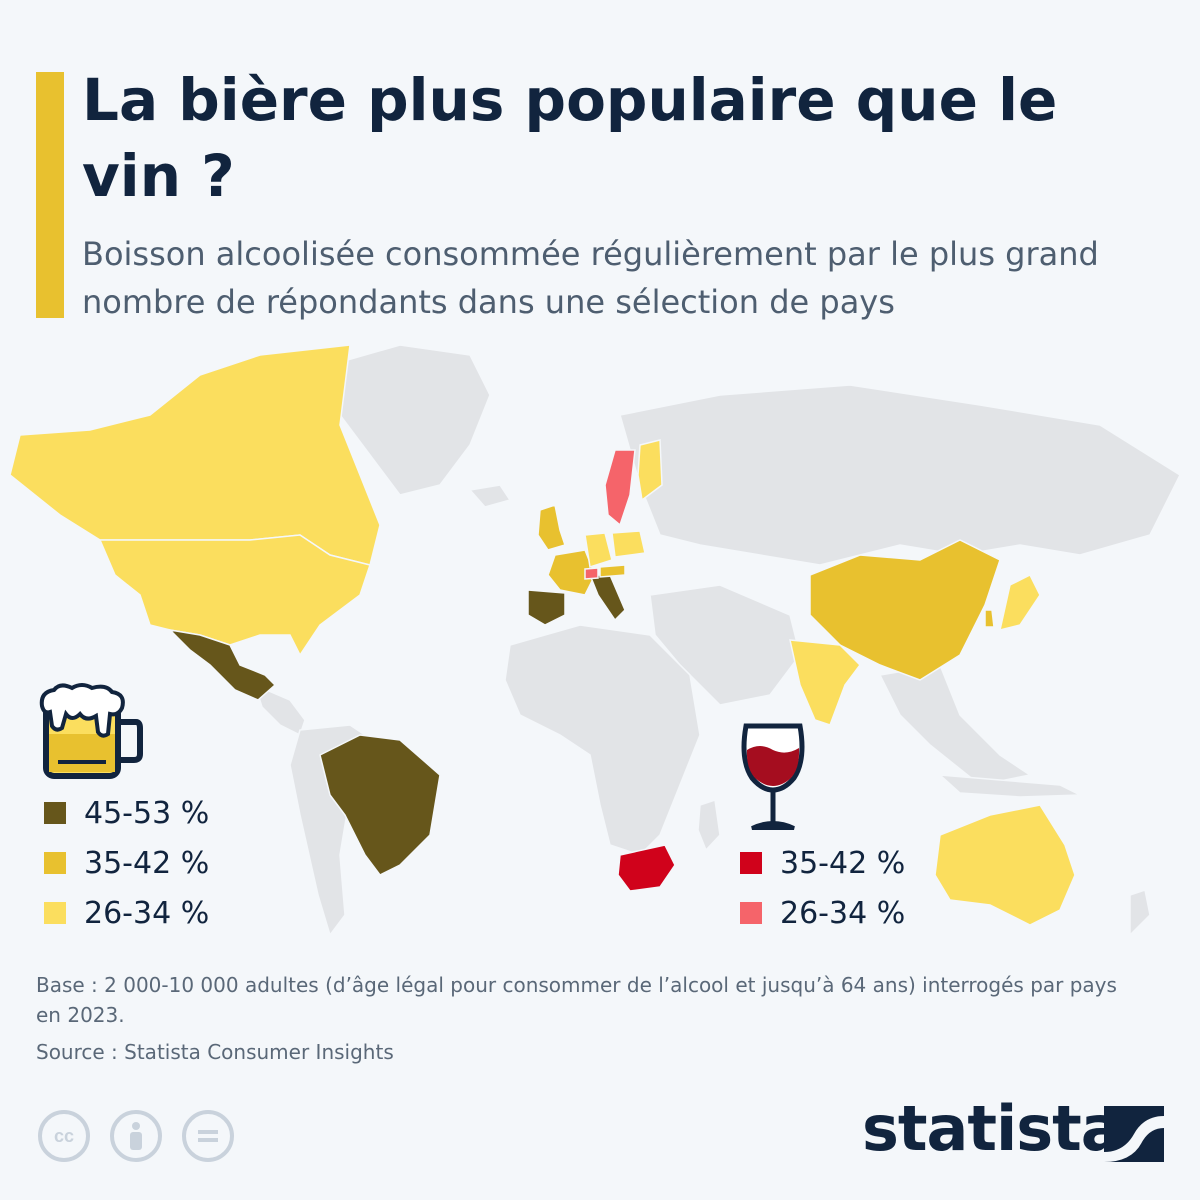 Image resolution: width=1200 pixels, height=1200 pixels. I want to click on beer-legend: 45-53 % 35-42 % 26-34 %, so click(126, 863).